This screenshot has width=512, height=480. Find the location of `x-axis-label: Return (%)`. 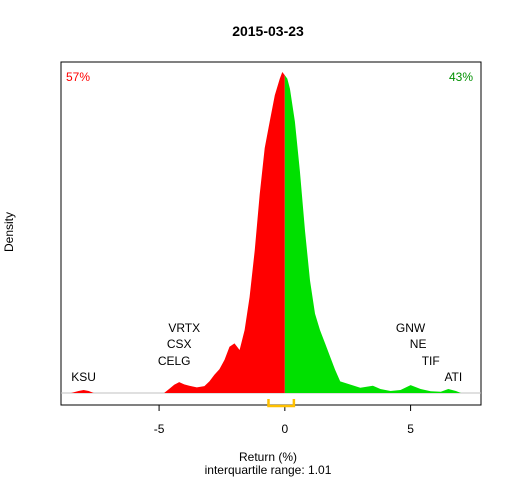

x-axis-label: Return (%) is located at coordinates (268, 457).